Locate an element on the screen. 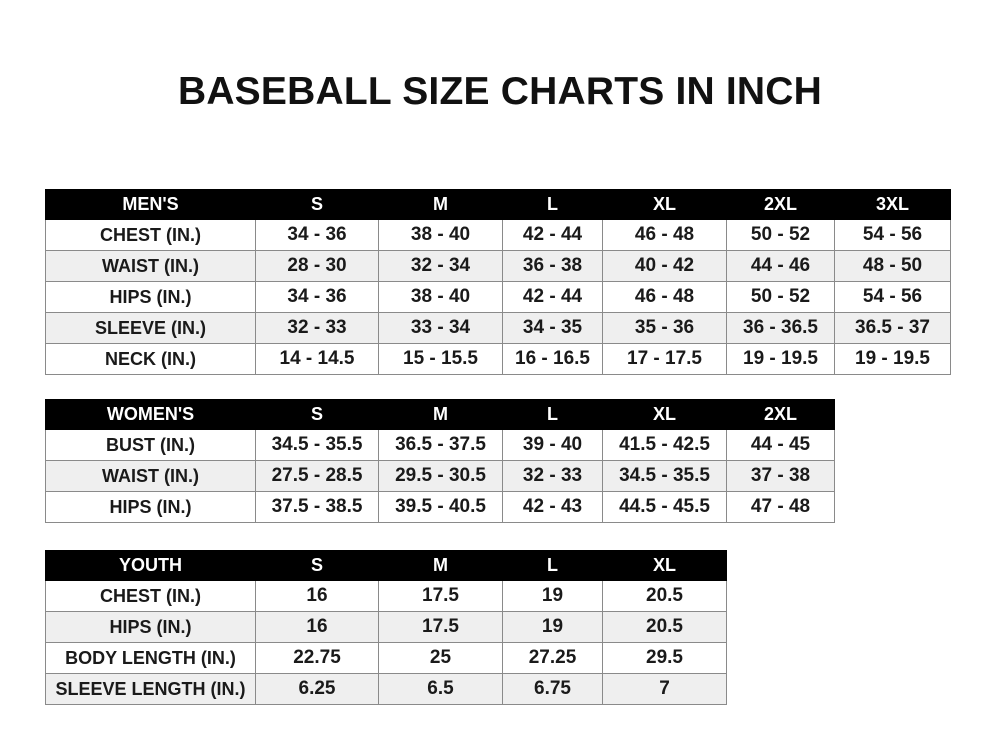 This screenshot has width=1000, height=752. header-row: MEN'S S M L XL 2XL 3XL is located at coordinates (498, 204).